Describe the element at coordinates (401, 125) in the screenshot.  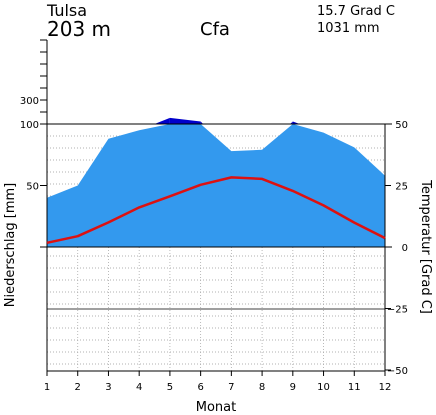
I see `y-tick-label-right: 50` at that location.